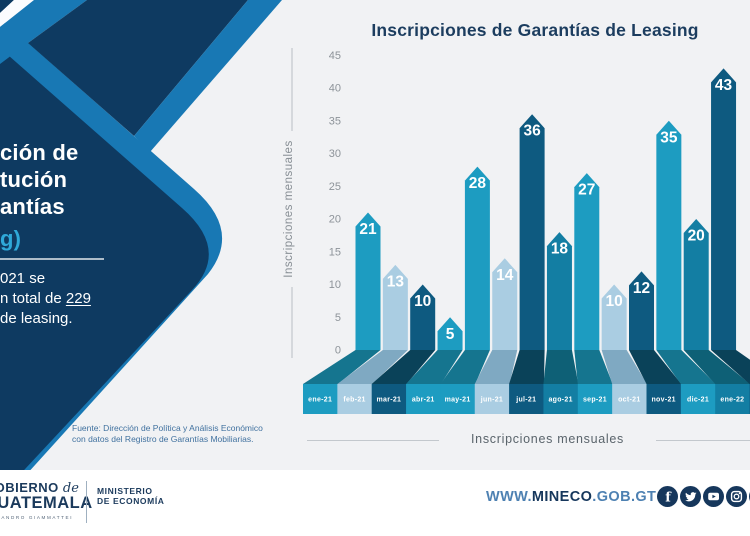  Describe the element at coordinates (669, 235) in the screenshot. I see `bar-dic-21: 35` at that location.